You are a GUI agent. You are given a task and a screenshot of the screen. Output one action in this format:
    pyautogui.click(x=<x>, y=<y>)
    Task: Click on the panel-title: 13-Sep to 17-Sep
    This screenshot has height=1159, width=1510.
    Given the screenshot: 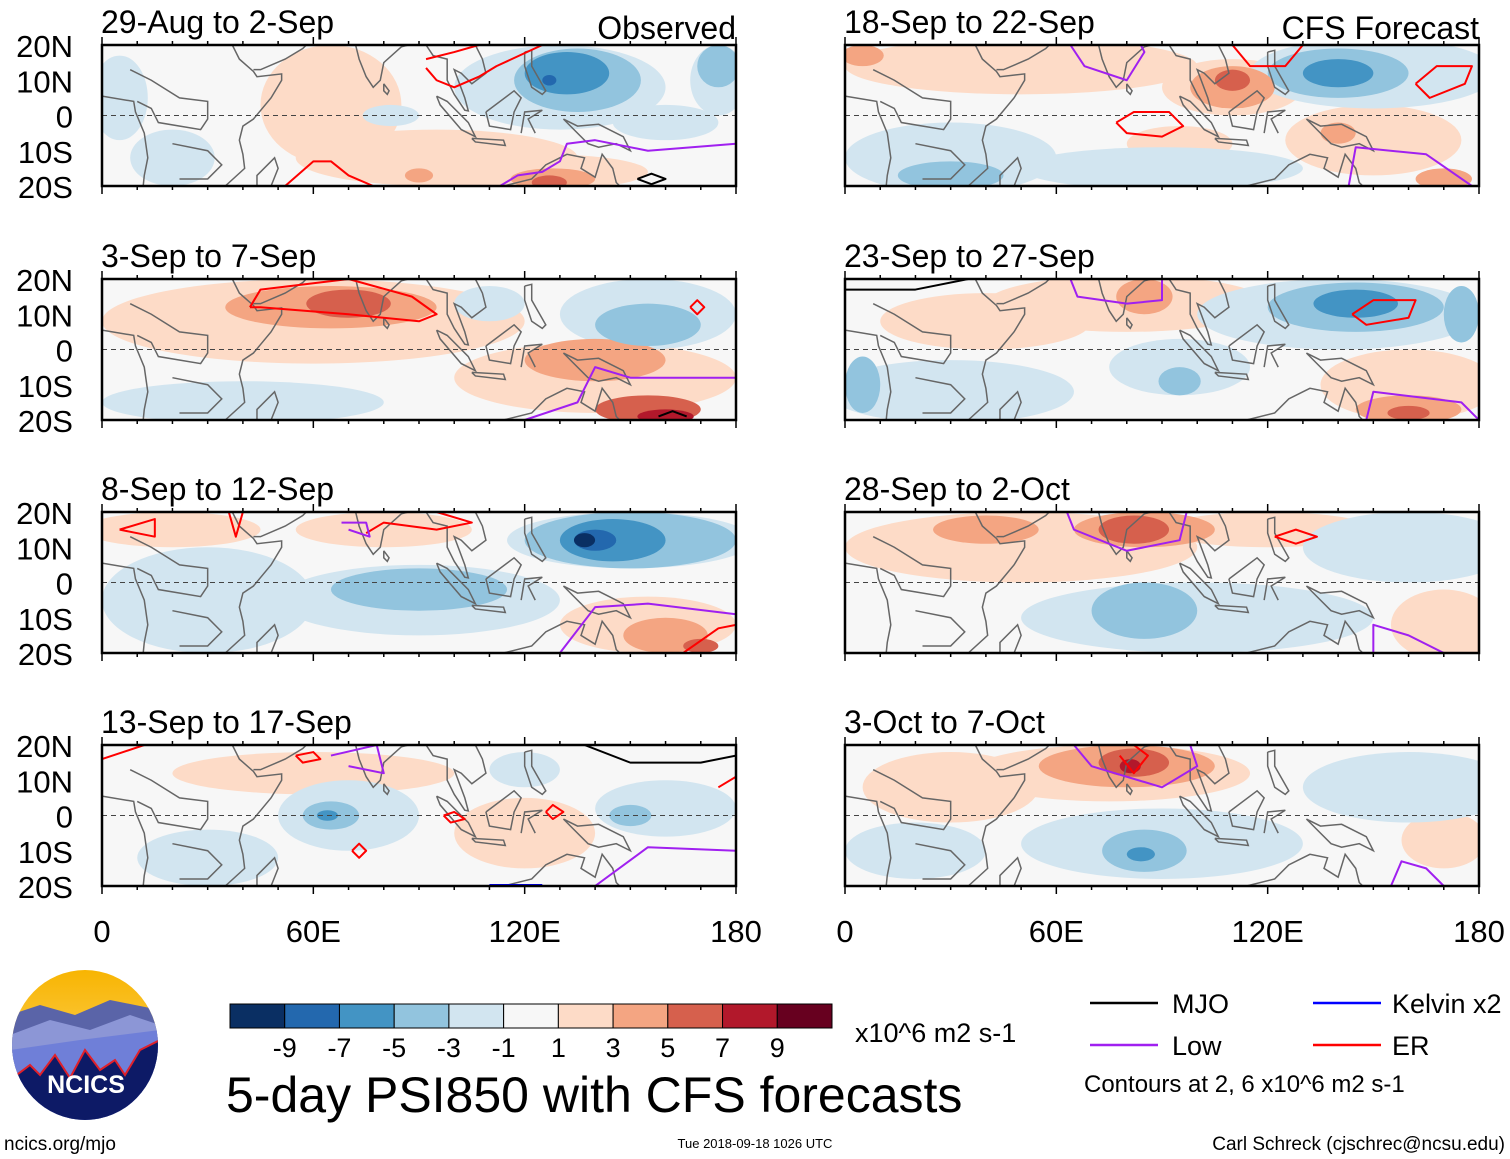 What is the action you would take?
    pyautogui.click(x=226, y=722)
    